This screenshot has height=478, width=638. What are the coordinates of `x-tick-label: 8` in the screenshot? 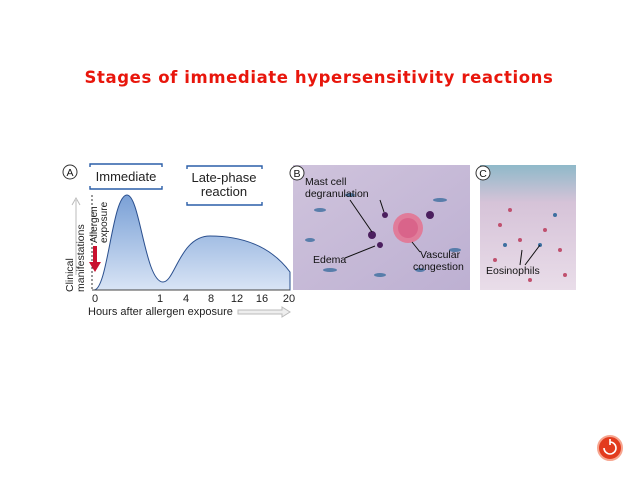 It's located at (211, 299).